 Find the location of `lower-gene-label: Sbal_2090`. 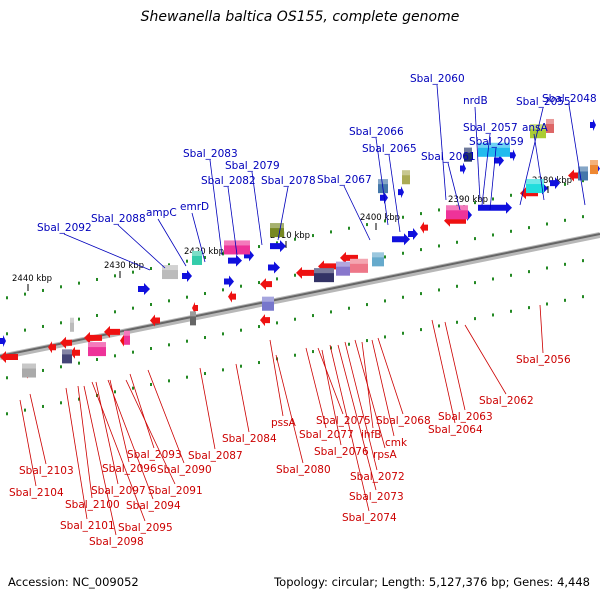

lower-gene-label: Sbal_2090 is located at coordinates (184, 470).